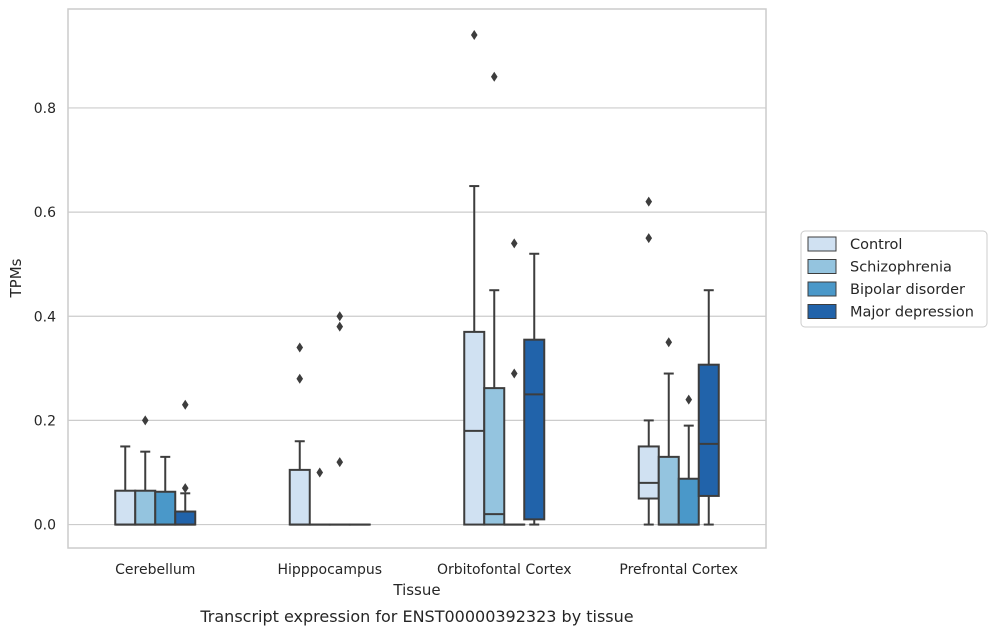  What do you see at coordinates (901, 268) in the screenshot?
I see `legend-label: Schizophrenia` at bounding box center [901, 268].